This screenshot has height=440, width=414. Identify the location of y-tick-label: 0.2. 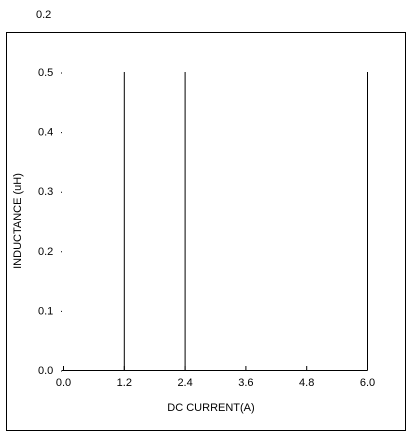
(45, 252).